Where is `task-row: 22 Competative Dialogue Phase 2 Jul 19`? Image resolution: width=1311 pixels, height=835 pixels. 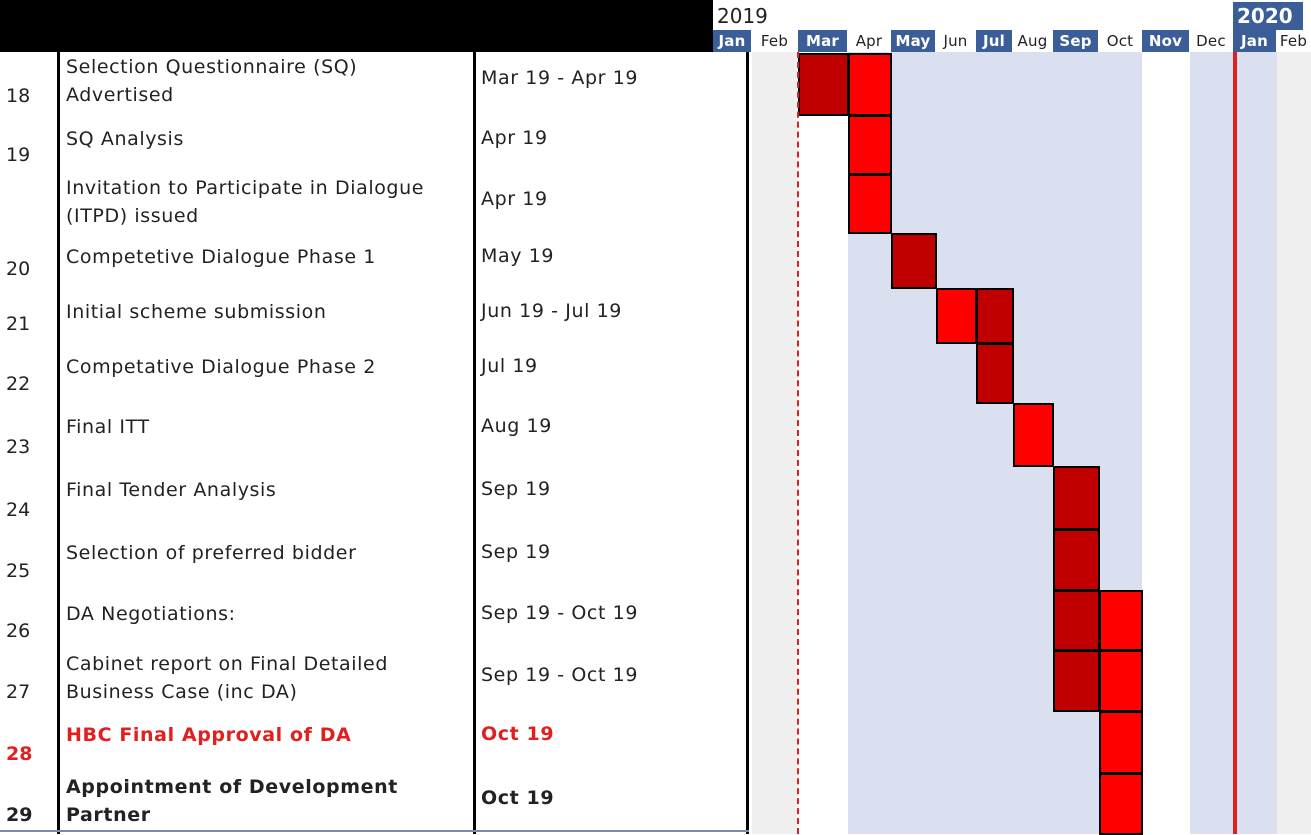 task-row: 22 Competative Dialogue Phase 2 Jul 19 is located at coordinates (374, 373).